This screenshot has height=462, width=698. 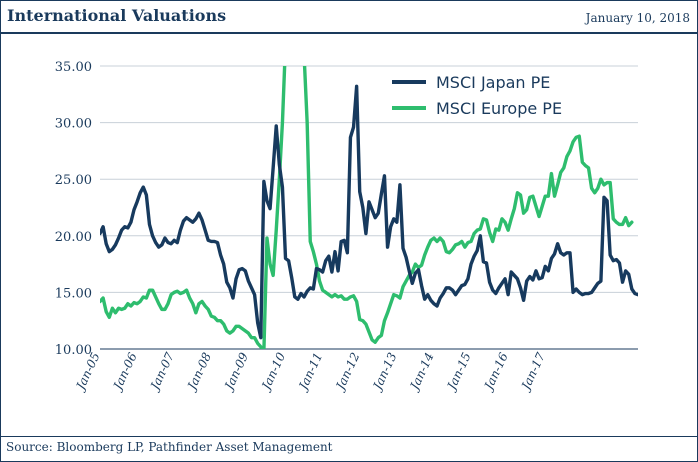 I want to click on x-tick-label: Jan-16, so click(x=495, y=372).